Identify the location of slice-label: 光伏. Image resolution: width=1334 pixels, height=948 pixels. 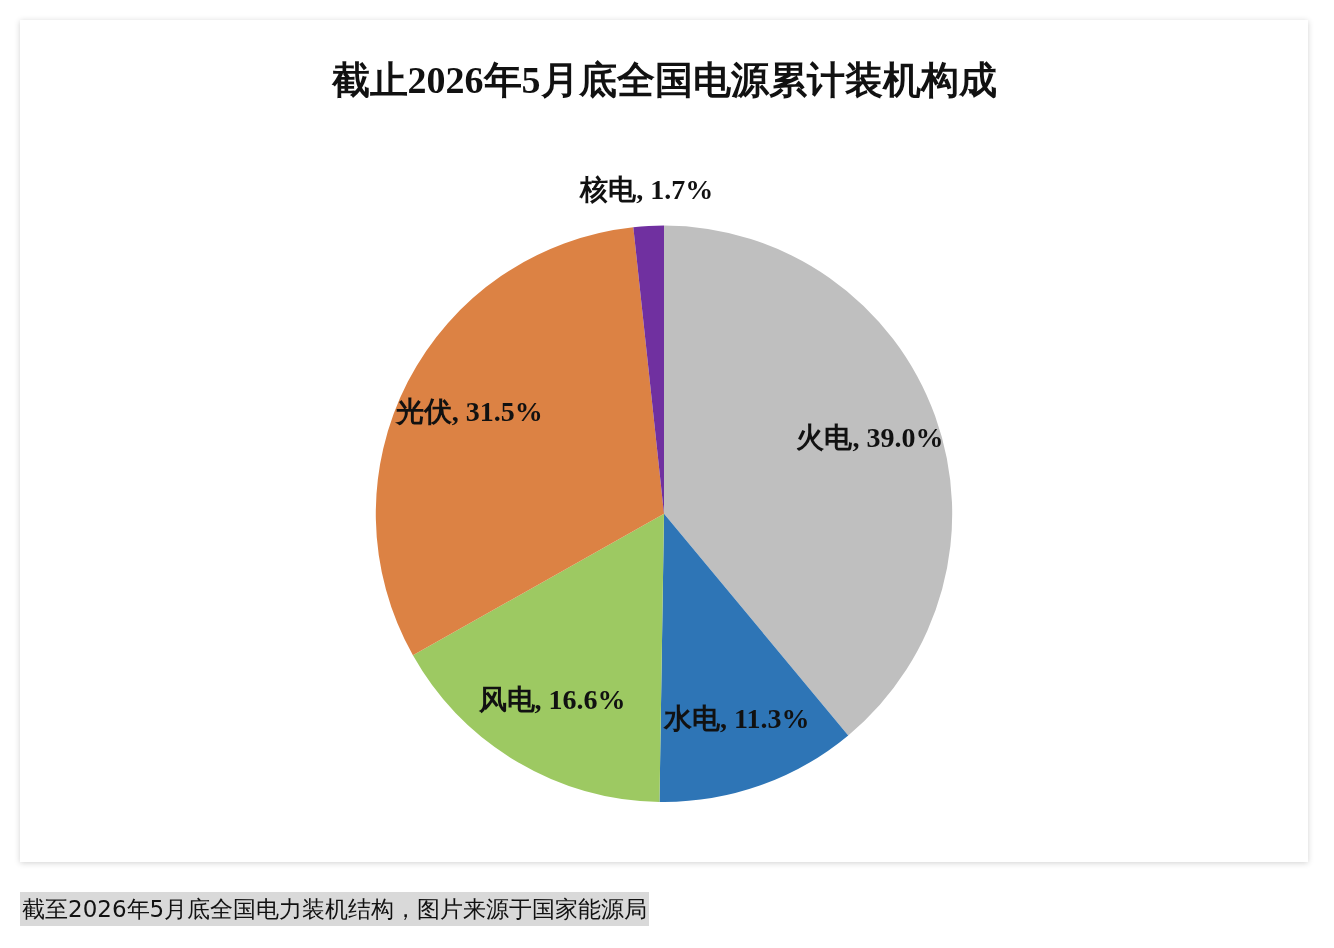
(423, 411).